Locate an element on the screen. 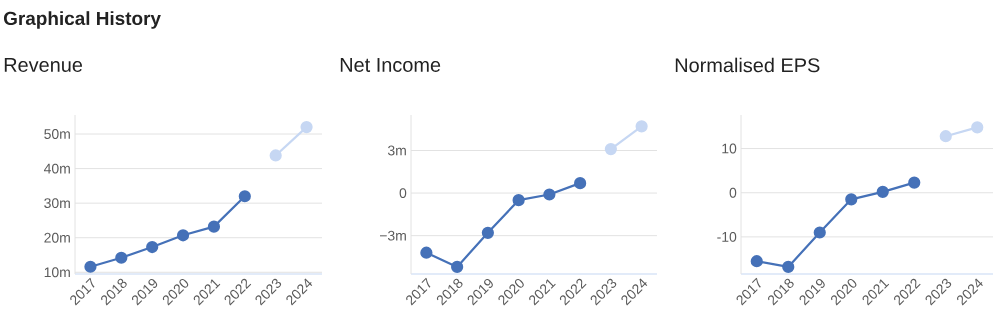 The width and height of the screenshot is (1003, 335). y-tick-label: 20m is located at coordinates (57, 237).